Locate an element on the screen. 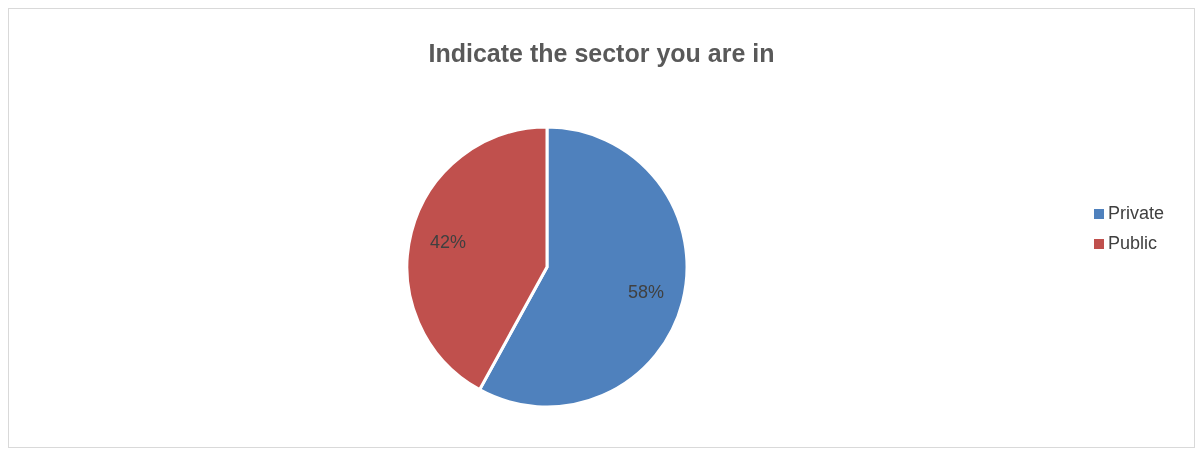  legend-label: Private is located at coordinates (1135, 213).